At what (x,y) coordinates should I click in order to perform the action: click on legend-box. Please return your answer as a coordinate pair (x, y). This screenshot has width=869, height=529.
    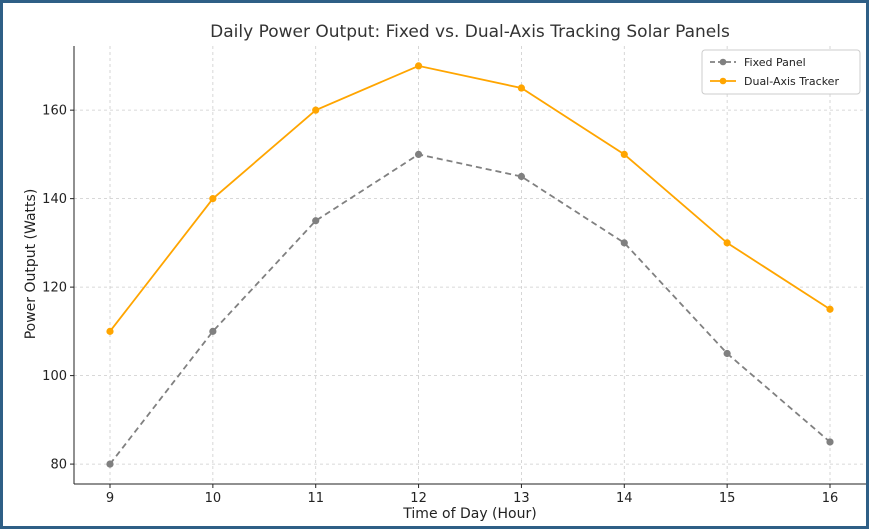
    Looking at the image, I should click on (781, 72).